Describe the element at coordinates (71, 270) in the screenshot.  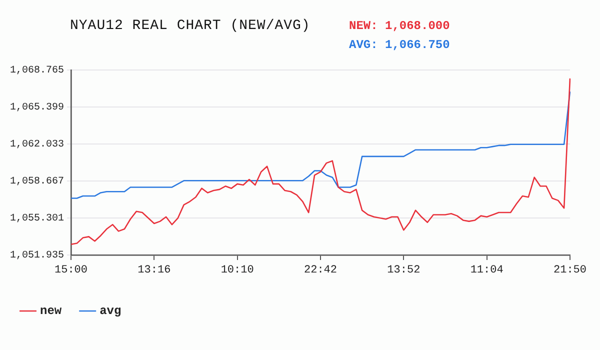
I see `x-tick-label: 15:00` at that location.